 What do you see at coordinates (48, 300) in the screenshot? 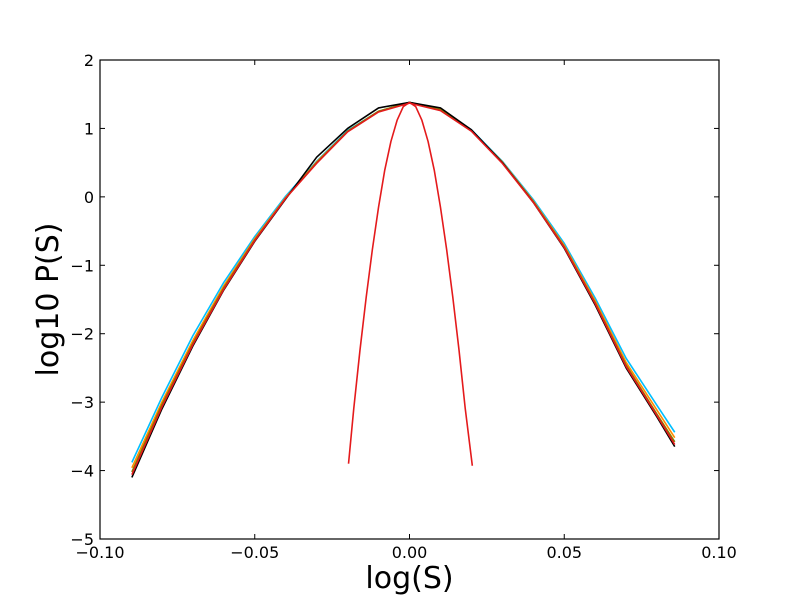
I see `y-axis-label: log10 P(S)` at bounding box center [48, 300].